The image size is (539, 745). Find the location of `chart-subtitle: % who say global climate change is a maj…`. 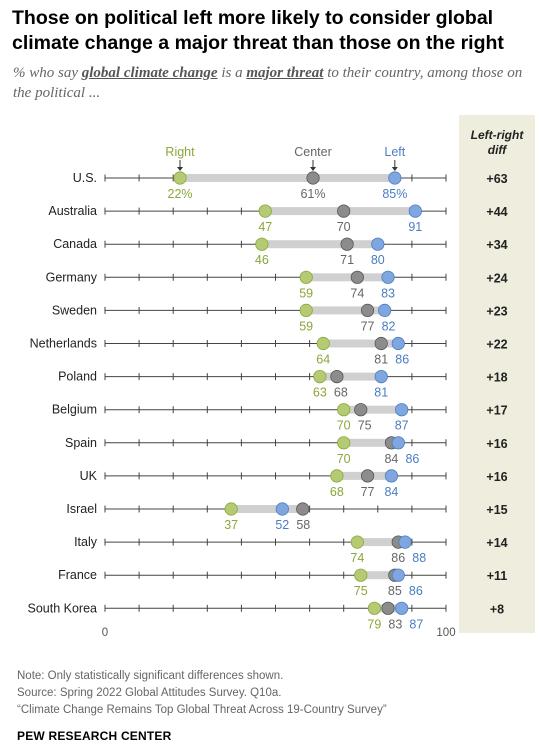

chart-subtitle: % who say global climate change is a maj… is located at coordinates (273, 83).